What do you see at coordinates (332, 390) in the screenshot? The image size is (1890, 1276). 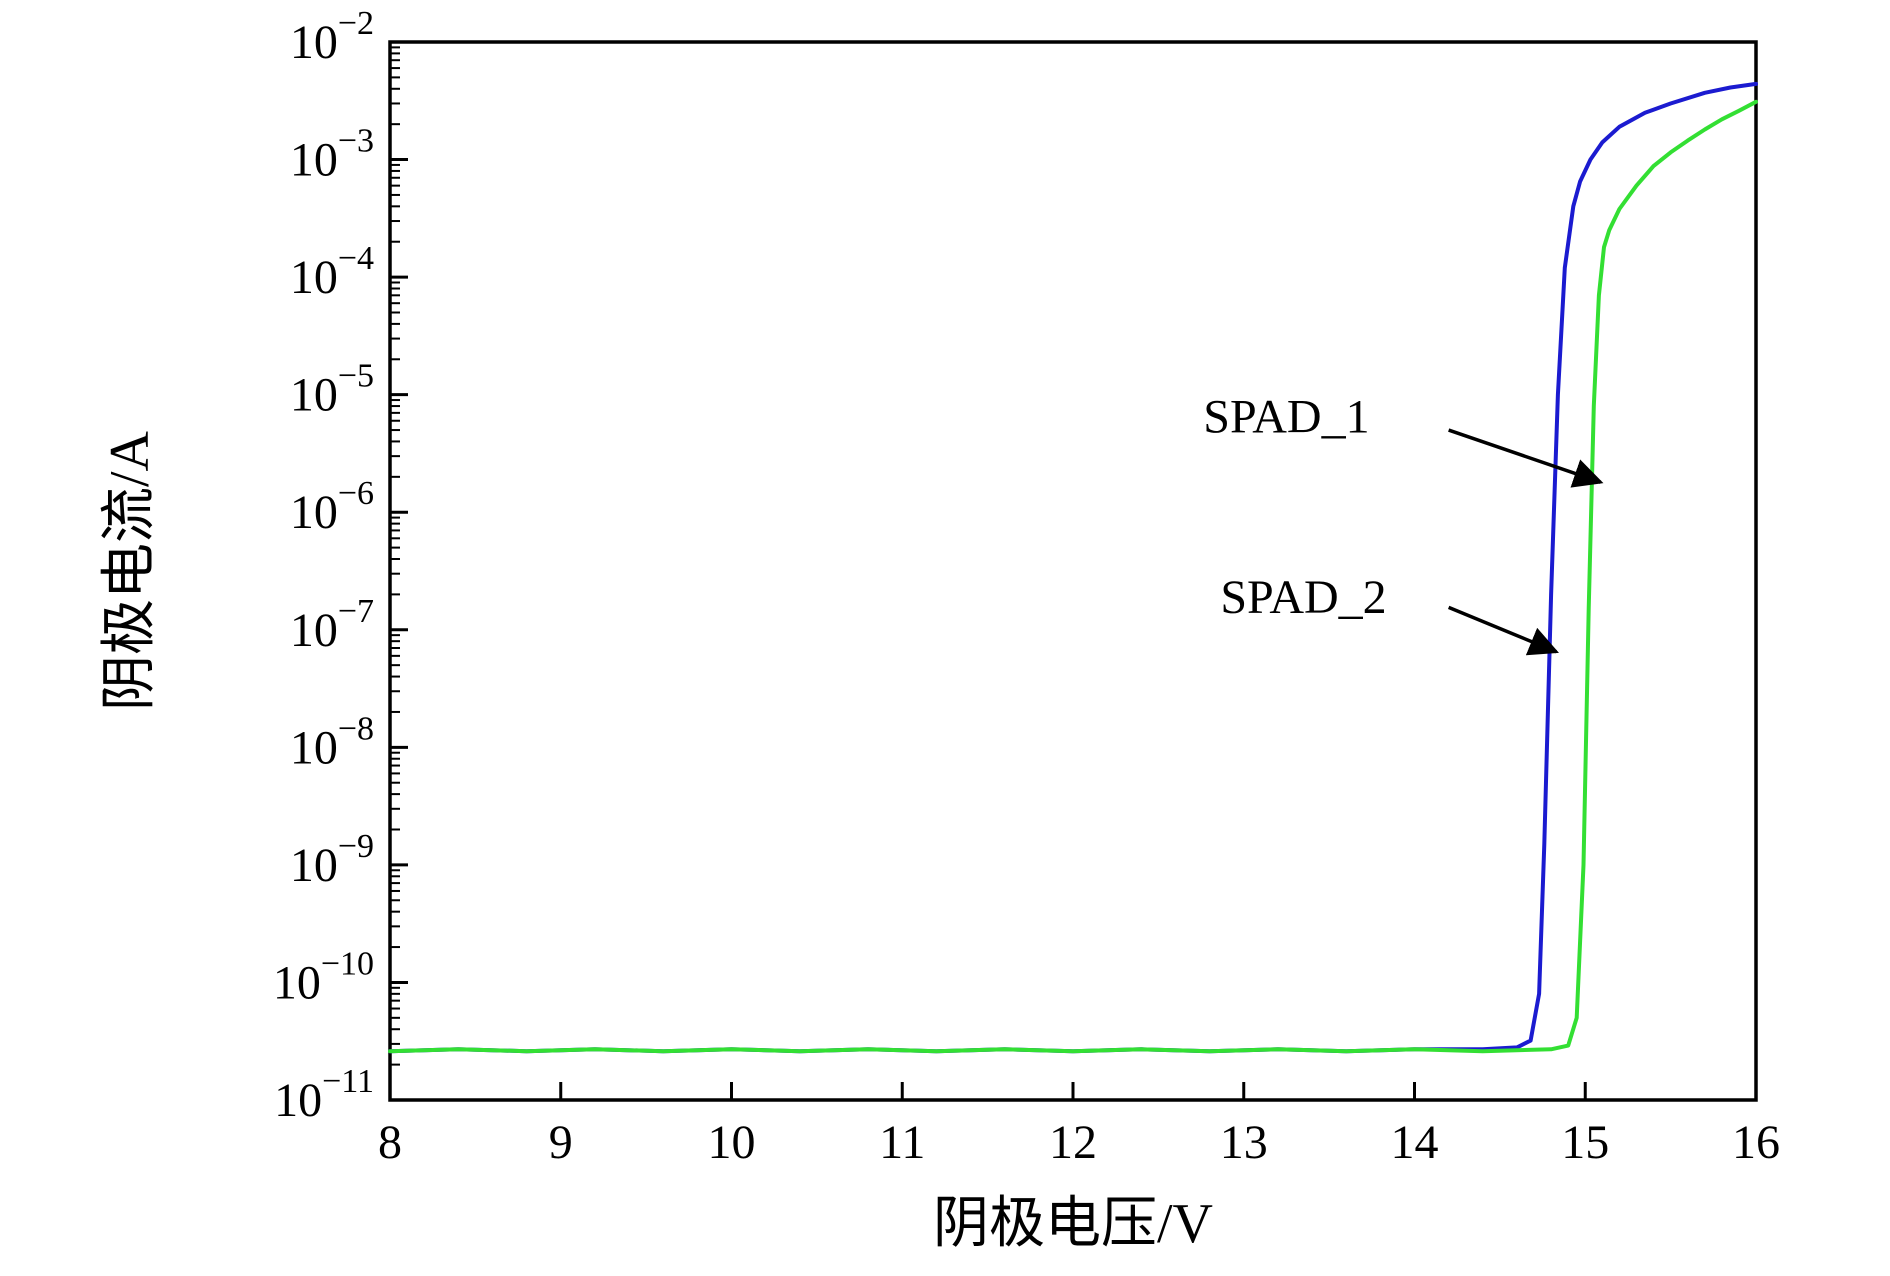 I see `y-tick-label: 10⁻⁵` at bounding box center [332, 390].